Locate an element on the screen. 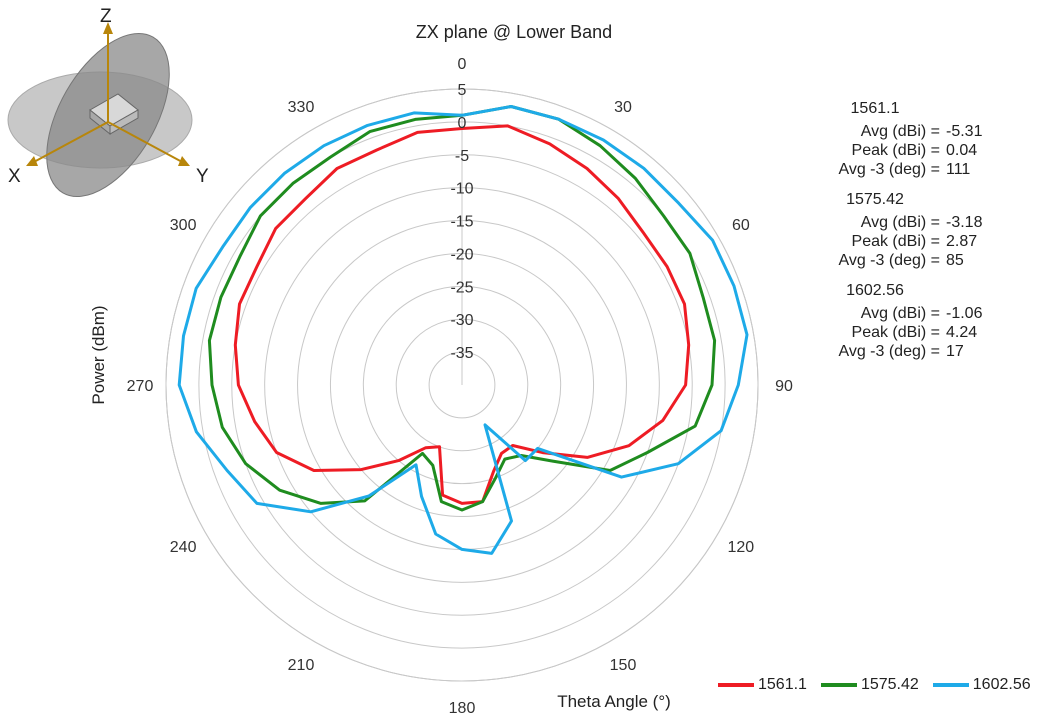  stats-row: Avg (dBi) = -3.18 is located at coordinates (910, 222).